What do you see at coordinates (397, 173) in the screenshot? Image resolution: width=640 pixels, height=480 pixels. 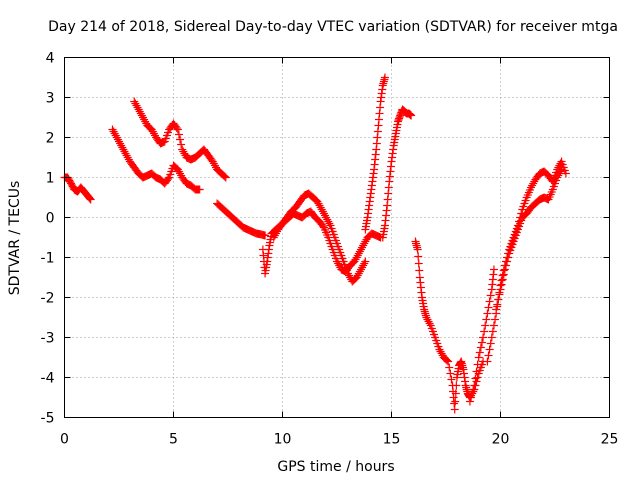 I see `series-seg8` at bounding box center [397, 173].